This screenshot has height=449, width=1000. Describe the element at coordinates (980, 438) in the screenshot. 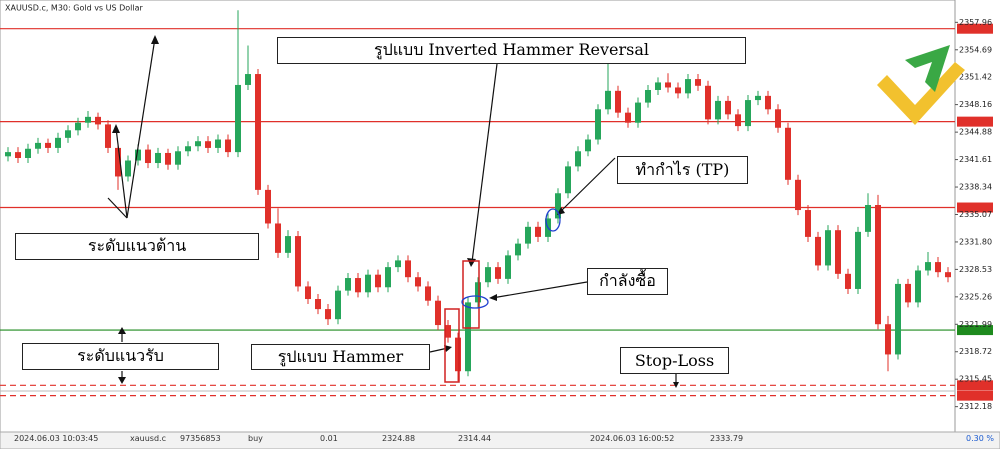

I see `status-text: 0.30 %` at that location.